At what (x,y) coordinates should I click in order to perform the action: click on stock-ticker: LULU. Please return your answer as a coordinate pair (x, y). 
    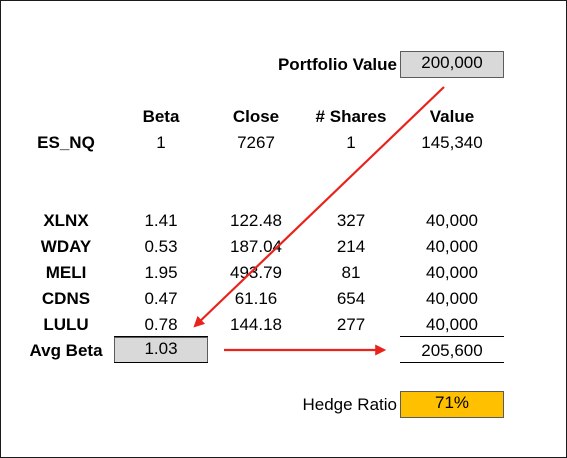
    Looking at the image, I should click on (66, 324).